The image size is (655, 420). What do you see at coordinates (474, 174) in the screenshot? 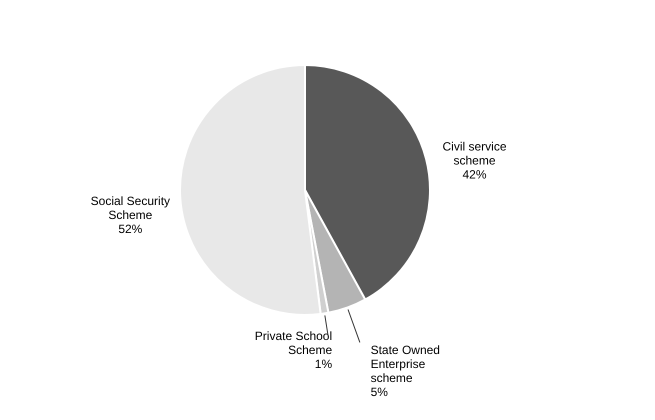
I see `data-label: 42%` at bounding box center [474, 174].